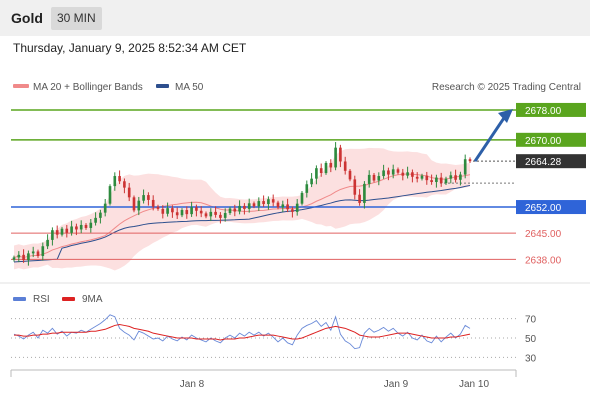 The height and width of the screenshot is (400, 590). Describe the element at coordinates (531, 339) in the screenshot. I see `rsi-tick-50: 50` at that location.